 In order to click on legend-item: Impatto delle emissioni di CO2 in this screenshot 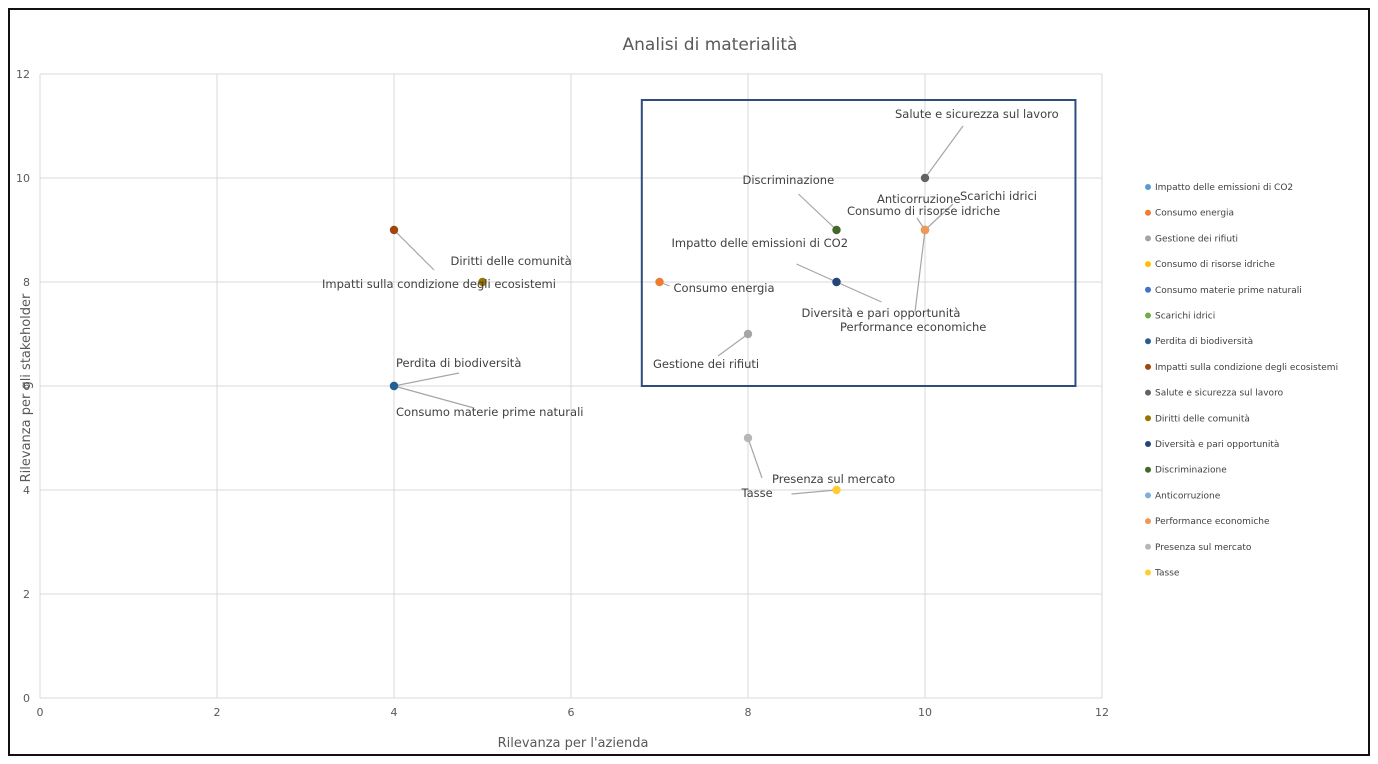, I will do `click(1224, 188)`.